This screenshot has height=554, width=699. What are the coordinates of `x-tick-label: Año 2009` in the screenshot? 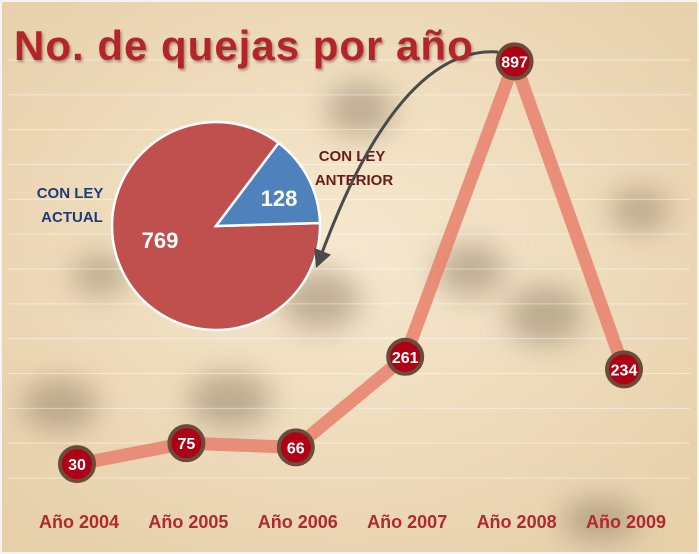 It's located at (626, 522).